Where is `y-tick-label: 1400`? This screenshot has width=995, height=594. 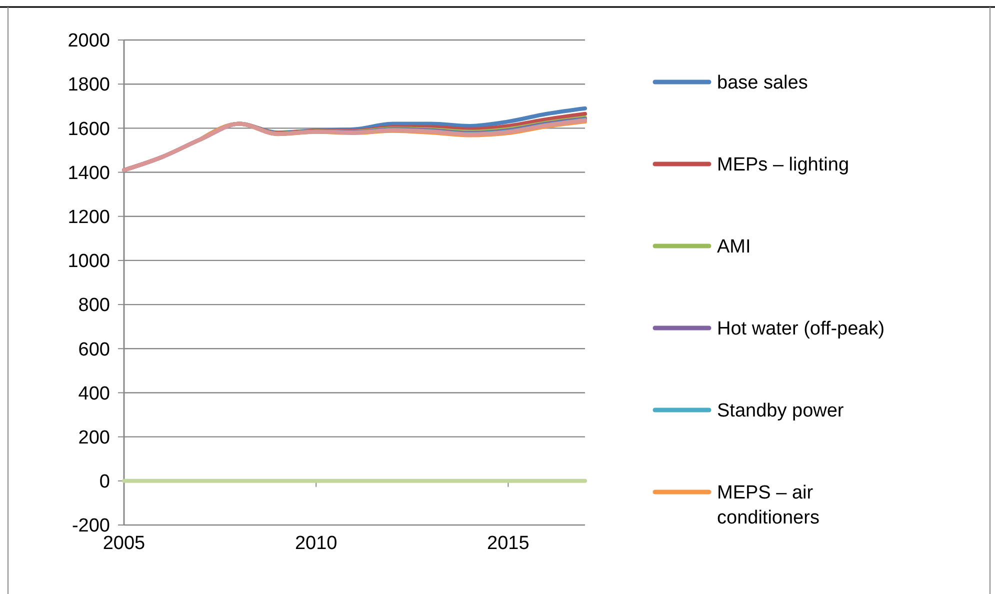 y-tick-label: 1400 is located at coordinates (89, 173).